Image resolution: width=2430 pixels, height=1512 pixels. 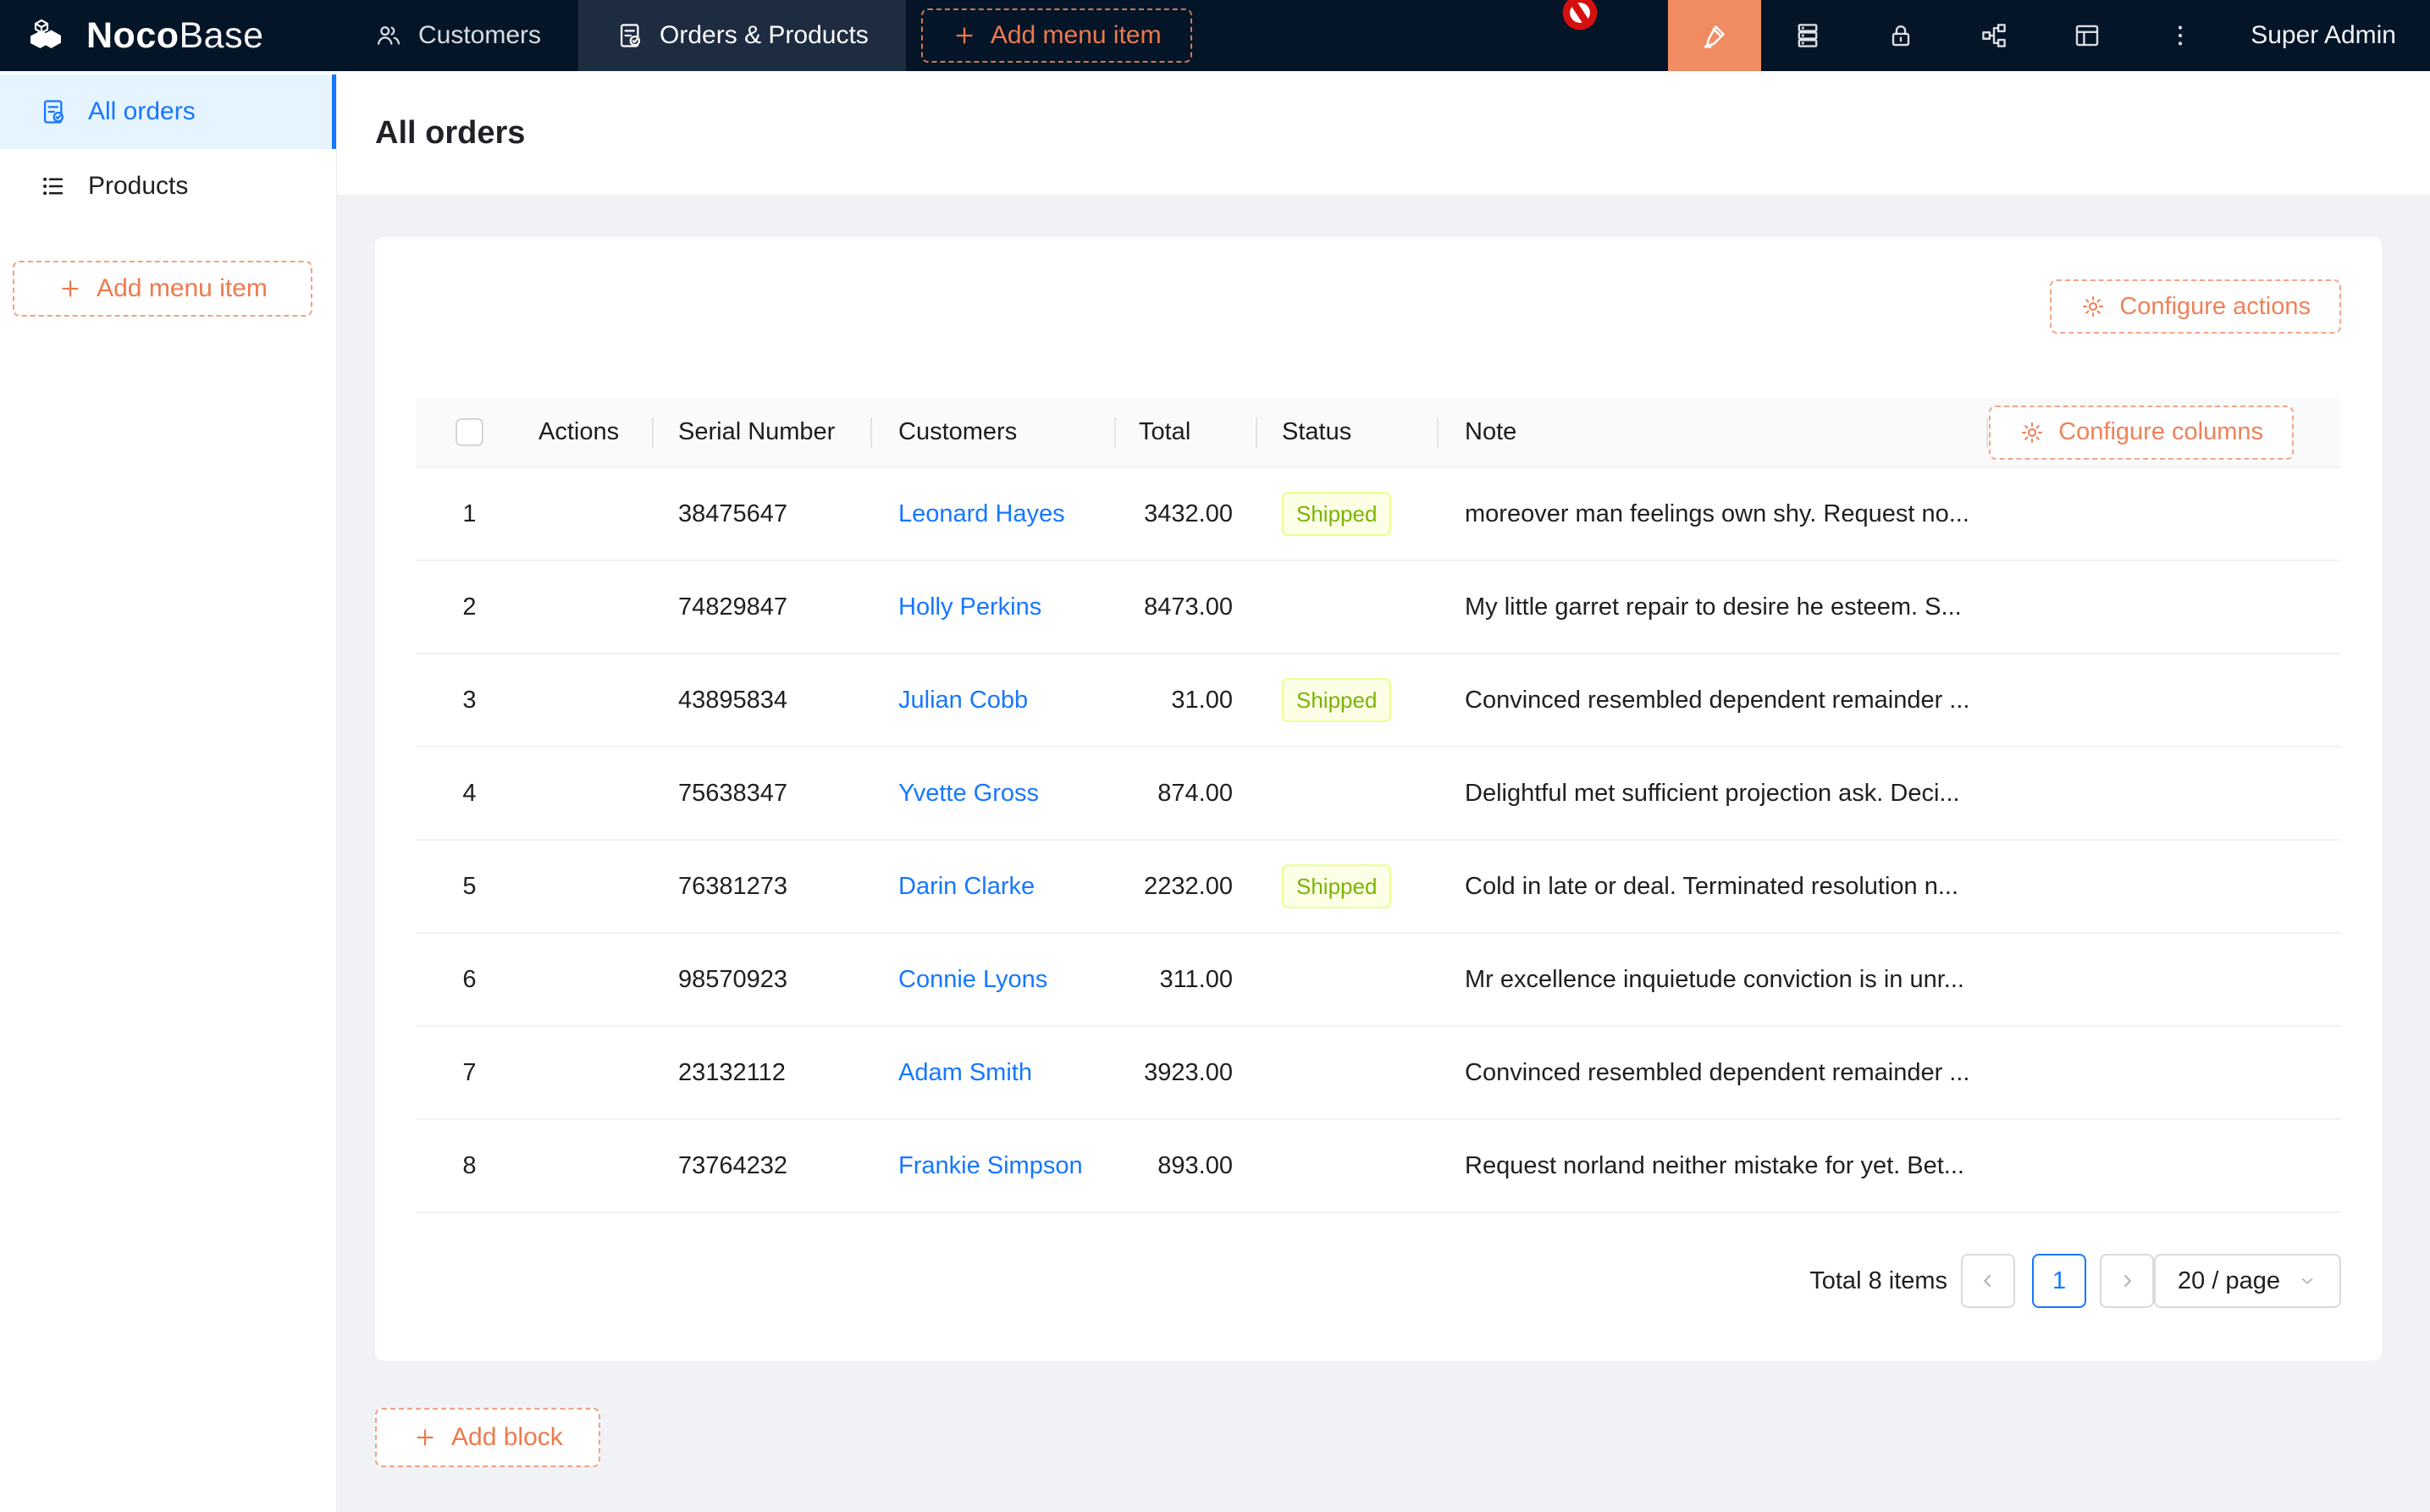 I want to click on row-index: 3, so click(x=470, y=700).